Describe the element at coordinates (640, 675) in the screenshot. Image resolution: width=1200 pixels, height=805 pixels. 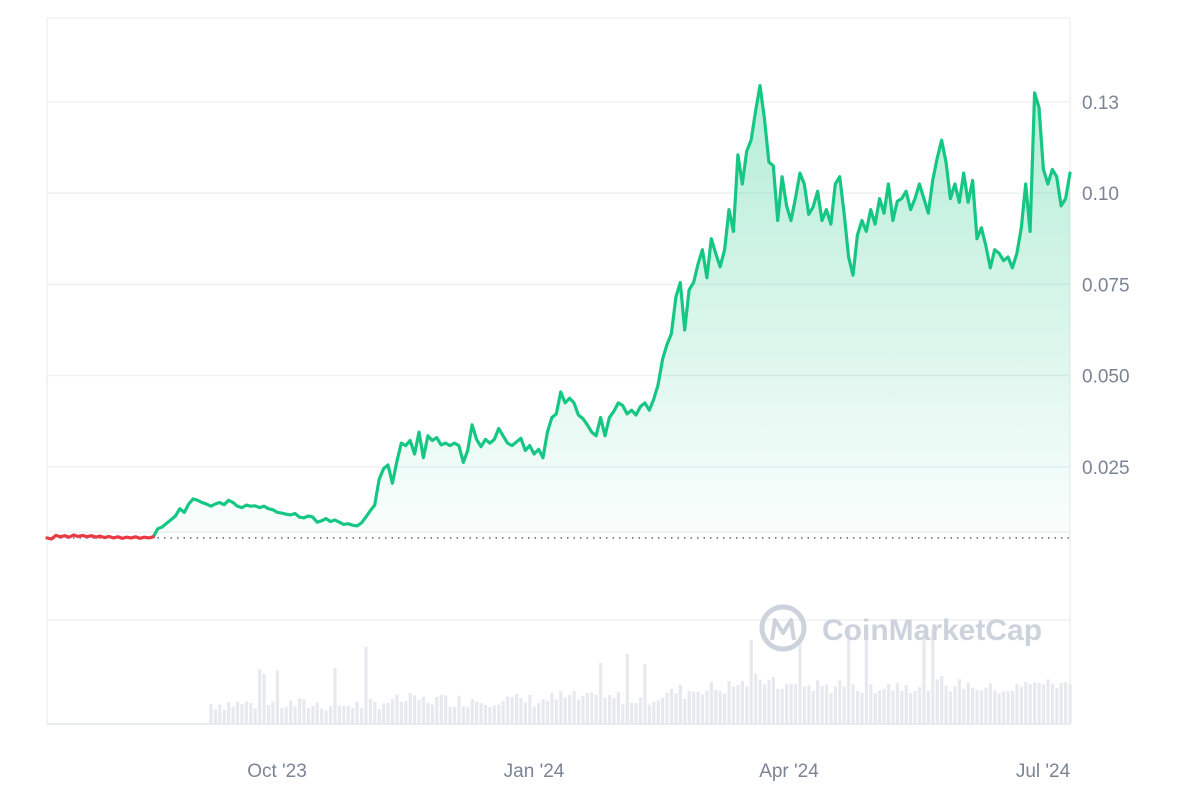
I see `volume-bars` at that location.